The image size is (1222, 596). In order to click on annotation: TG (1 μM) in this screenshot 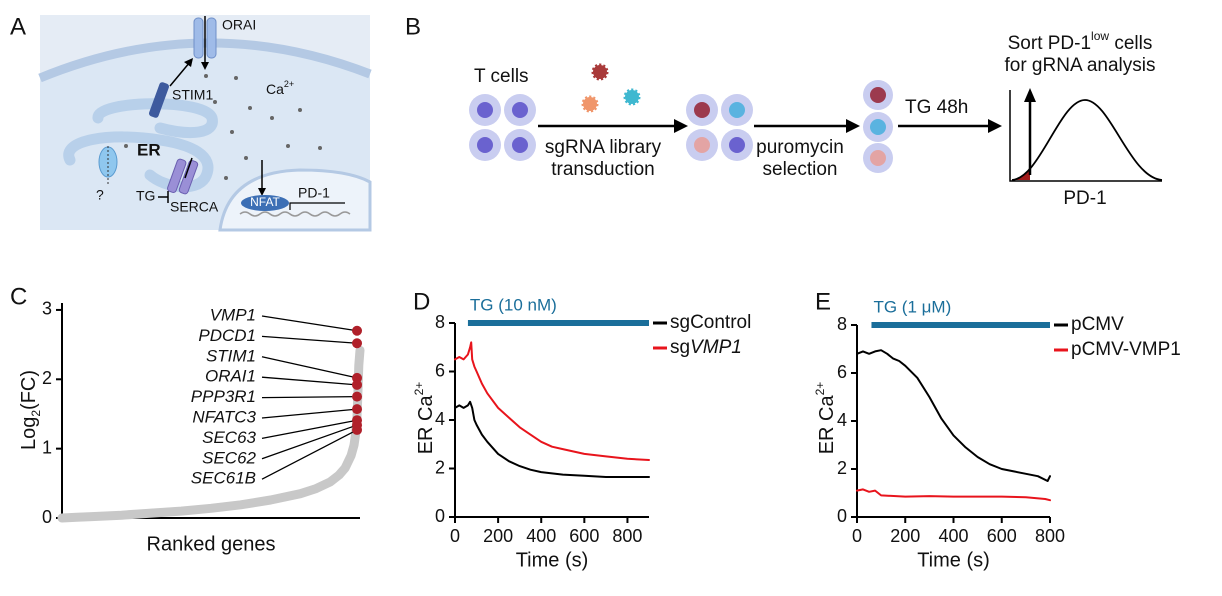, I will do `click(912, 306)`.